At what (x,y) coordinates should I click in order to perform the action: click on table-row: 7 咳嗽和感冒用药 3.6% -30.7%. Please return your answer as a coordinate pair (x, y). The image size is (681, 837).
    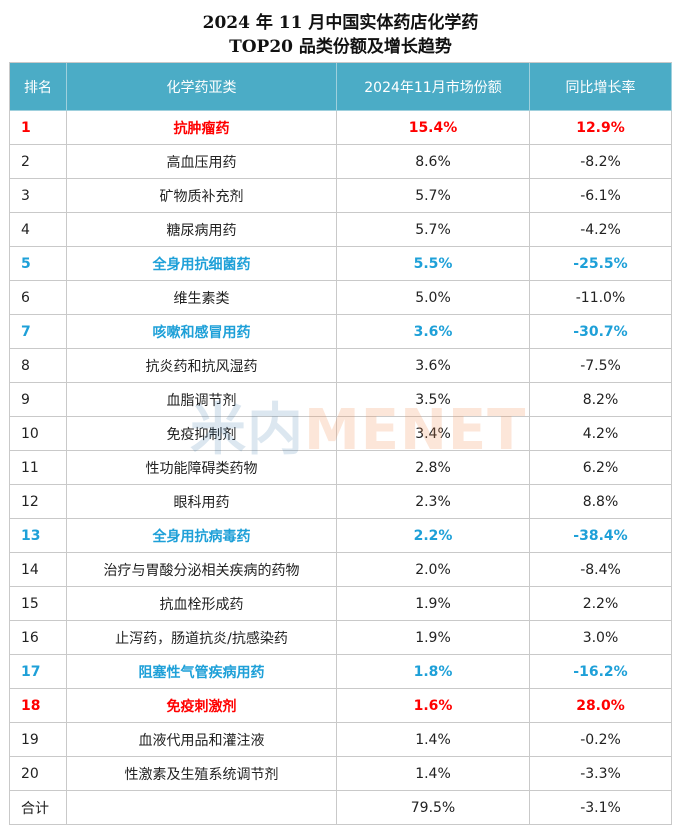
    Looking at the image, I should click on (341, 332).